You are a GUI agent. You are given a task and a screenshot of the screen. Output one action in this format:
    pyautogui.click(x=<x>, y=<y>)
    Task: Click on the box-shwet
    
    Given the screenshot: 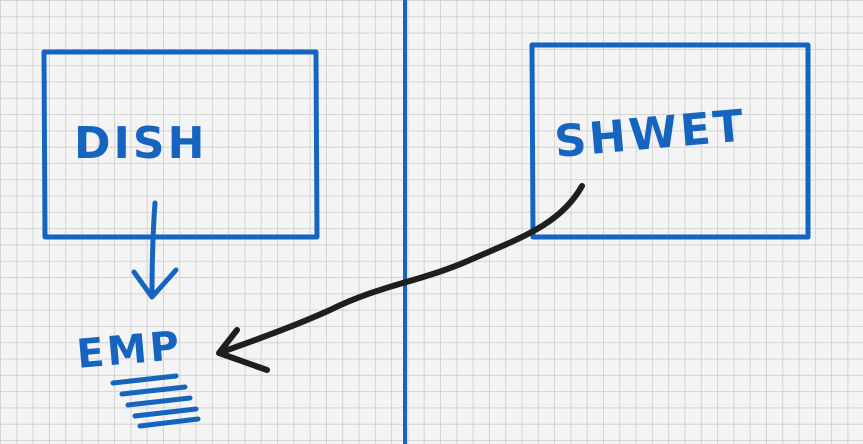 What is the action you would take?
    pyautogui.click(x=670, y=141)
    